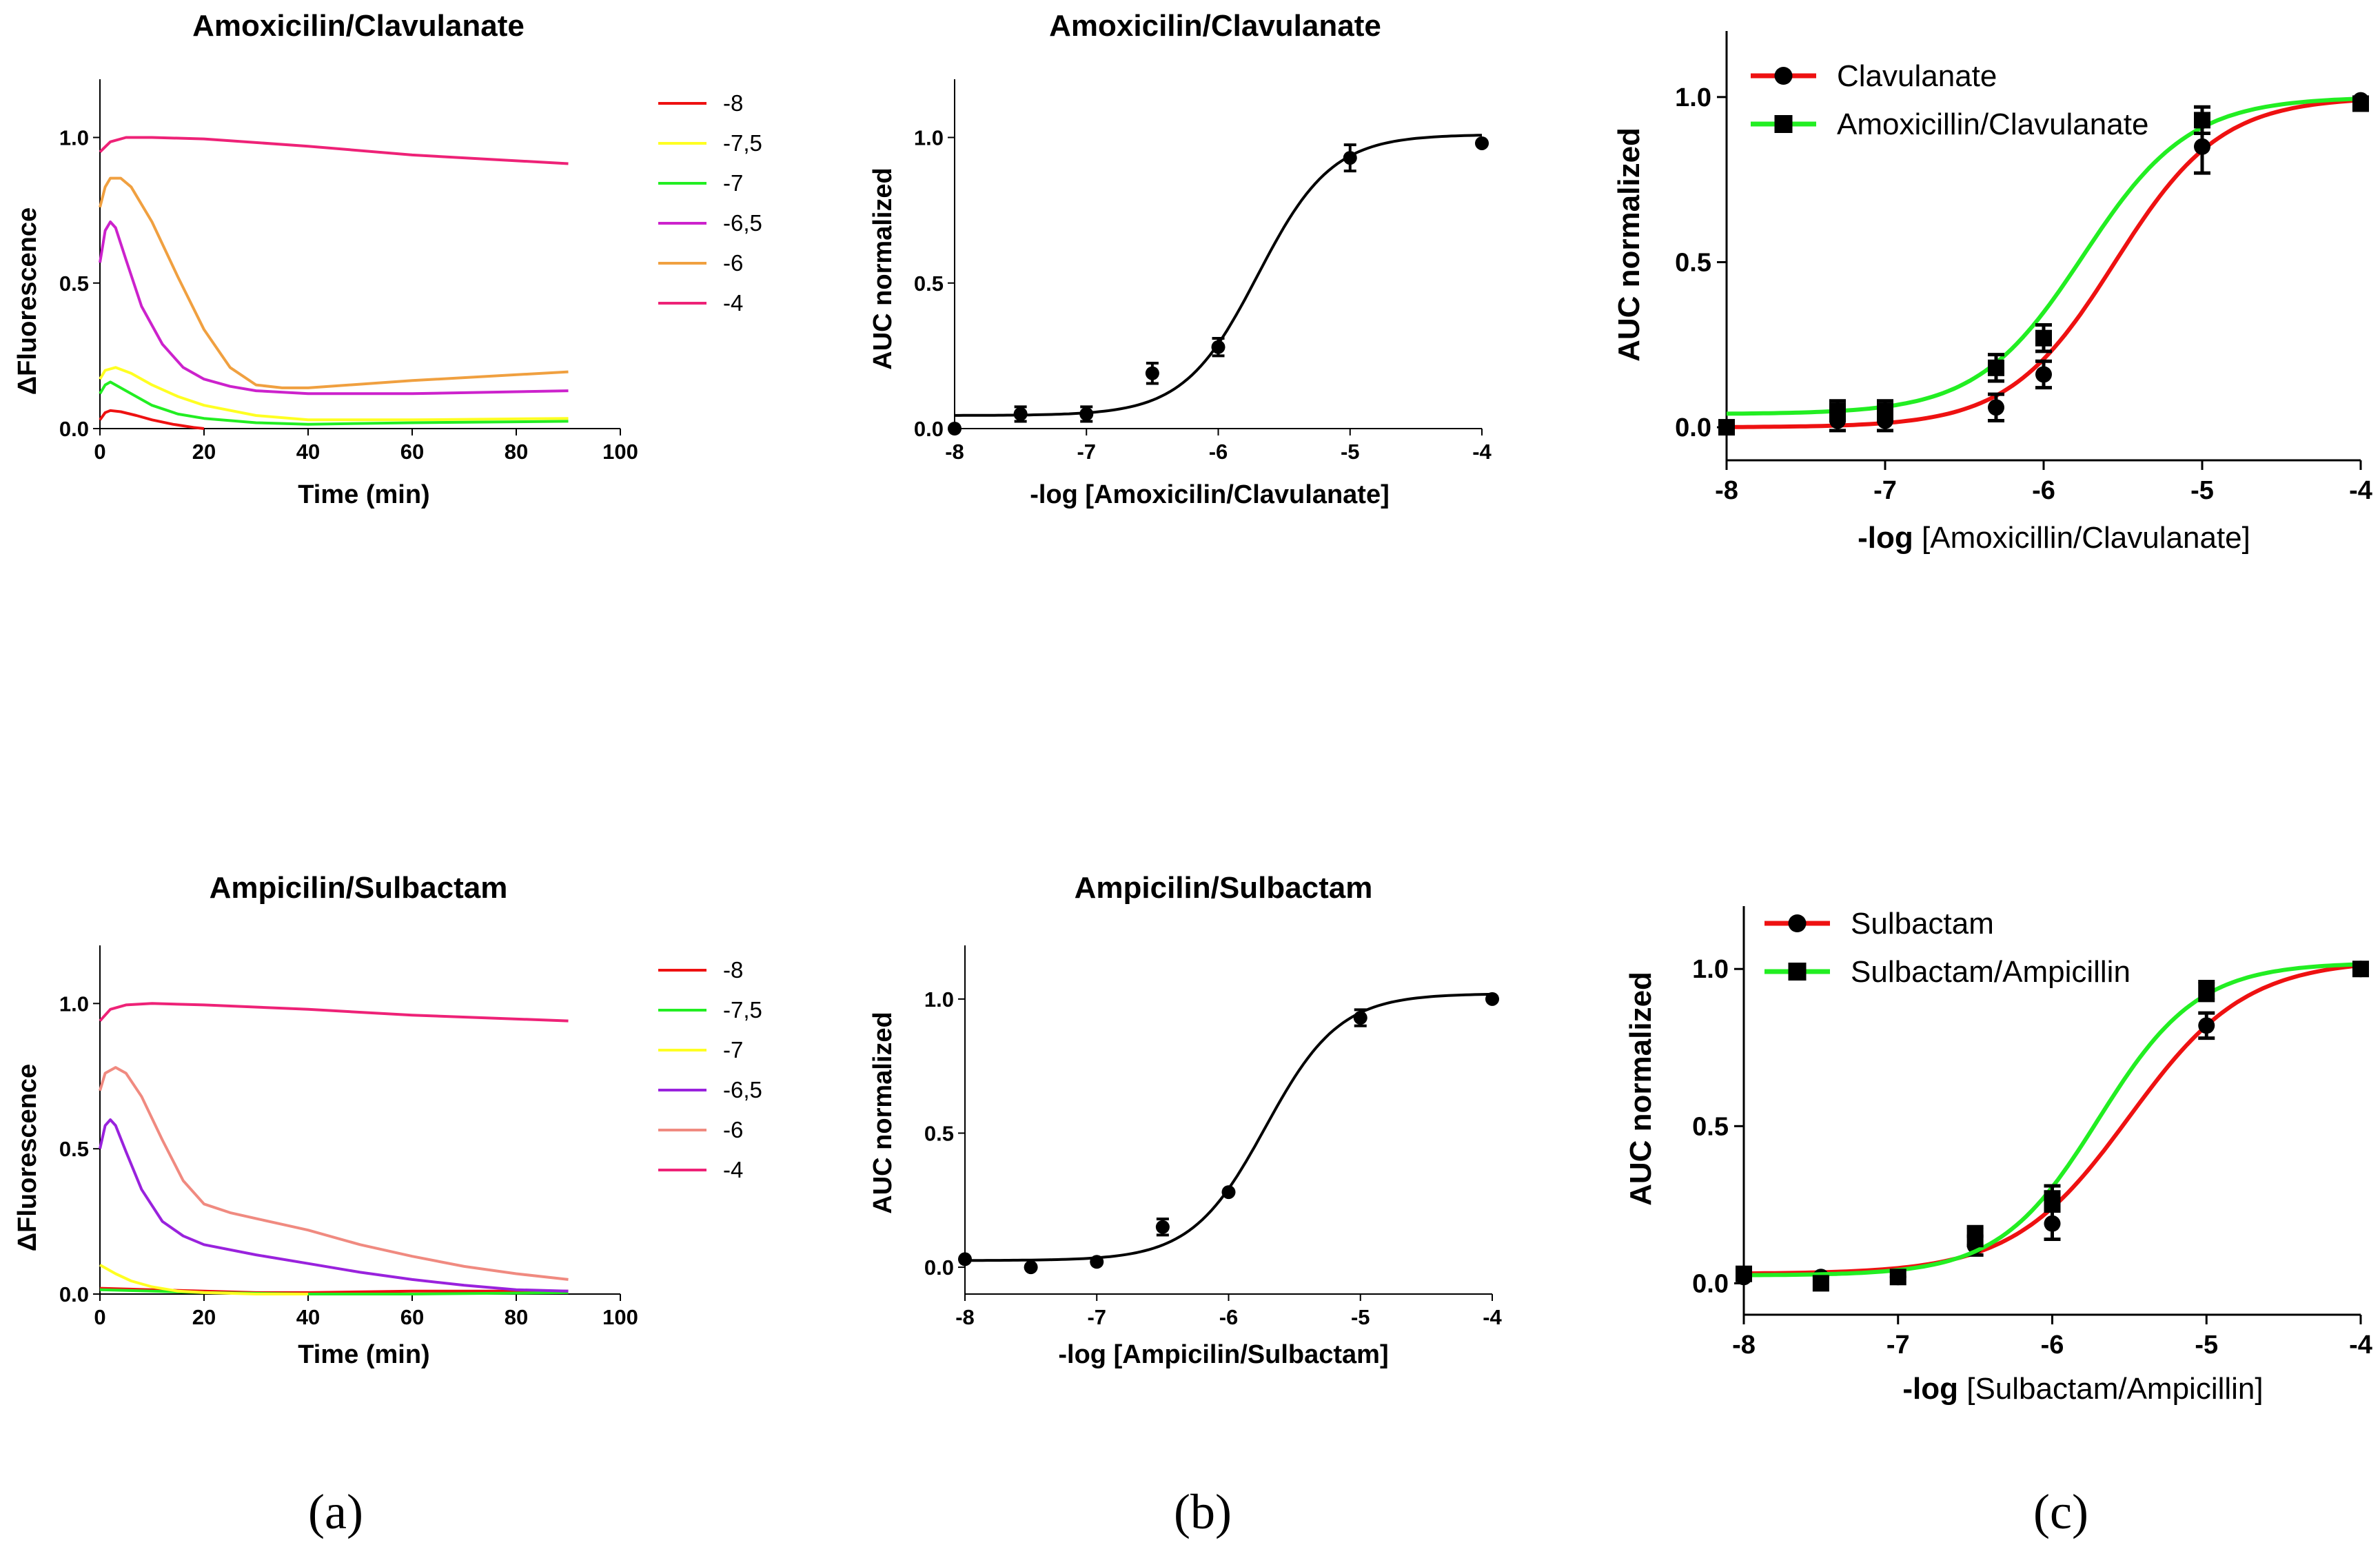 The width and height of the screenshot is (2380, 1549). What do you see at coordinates (1210, 495) in the screenshot?
I see `x-axis-label: -log [Amoxicilin/Clavulanate]` at bounding box center [1210, 495].